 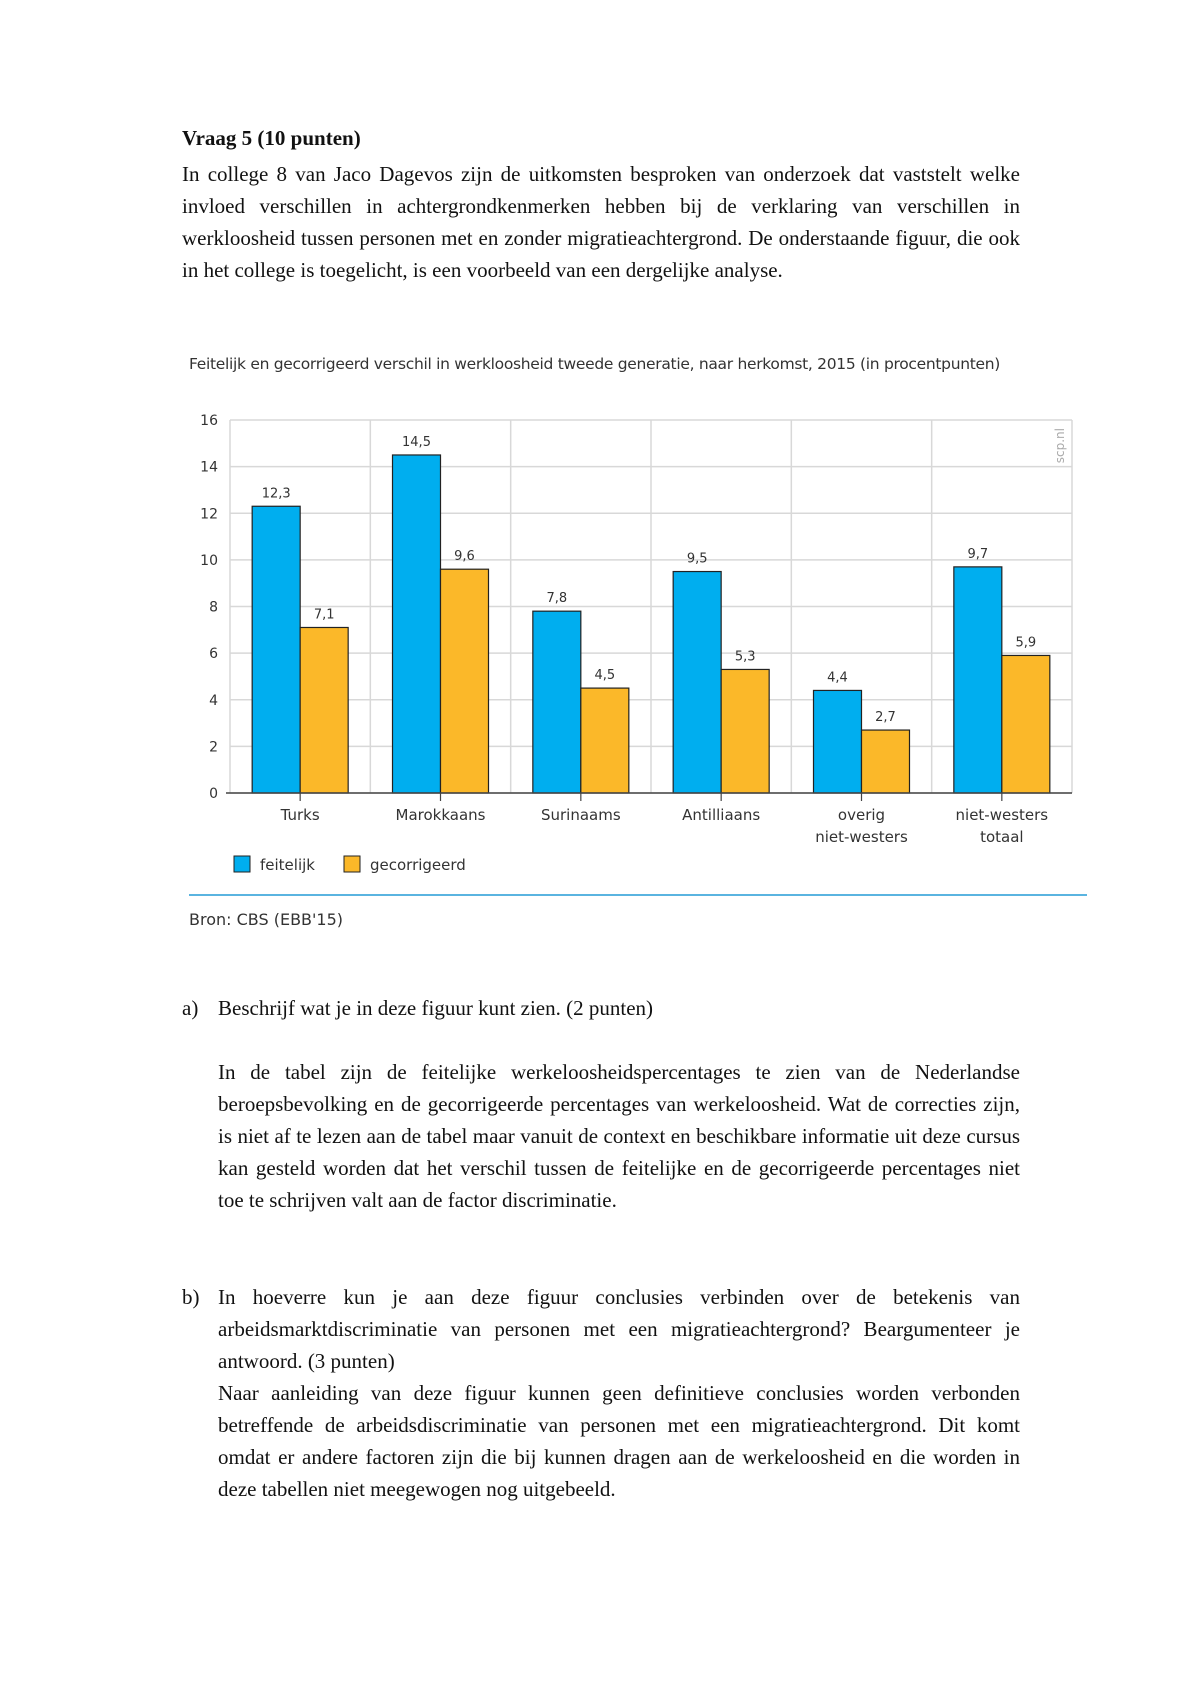 I want to click on y-tick-label: 0, so click(x=213, y=794).